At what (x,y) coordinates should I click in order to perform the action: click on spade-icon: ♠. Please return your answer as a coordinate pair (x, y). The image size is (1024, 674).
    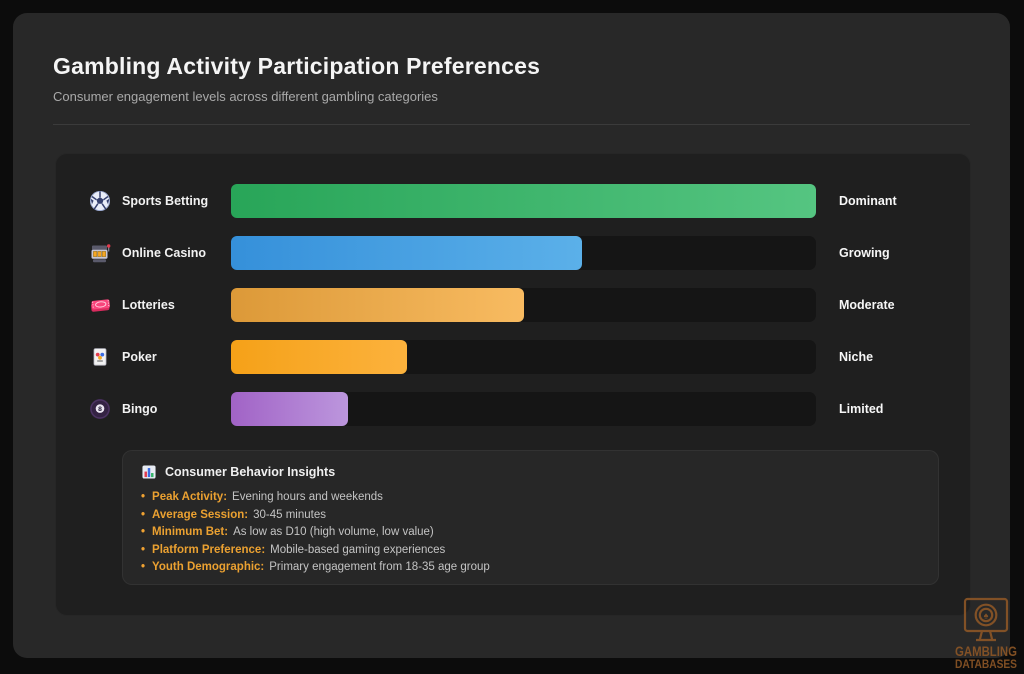
    Looking at the image, I should click on (986, 616).